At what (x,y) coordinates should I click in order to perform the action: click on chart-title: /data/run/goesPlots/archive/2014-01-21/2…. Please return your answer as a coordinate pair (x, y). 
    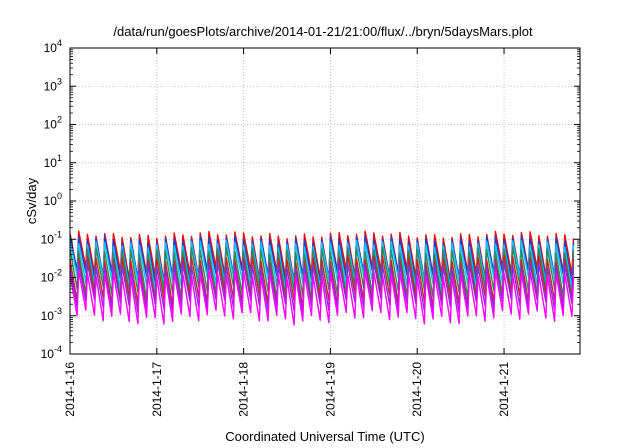
    Looking at the image, I should click on (323, 31).